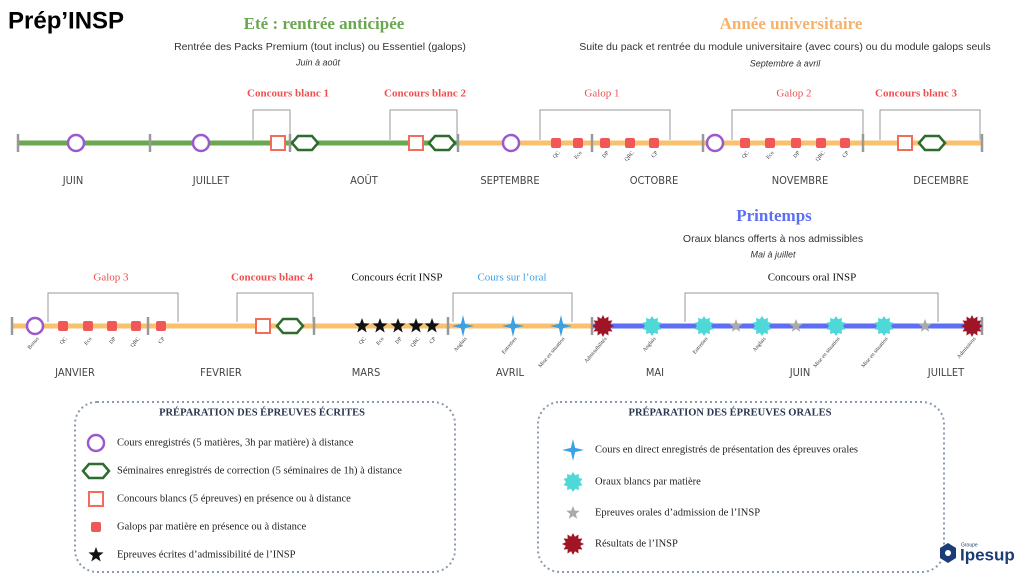  Describe the element at coordinates (211, 180) in the screenshot. I see `month-label: JUILLET` at that location.